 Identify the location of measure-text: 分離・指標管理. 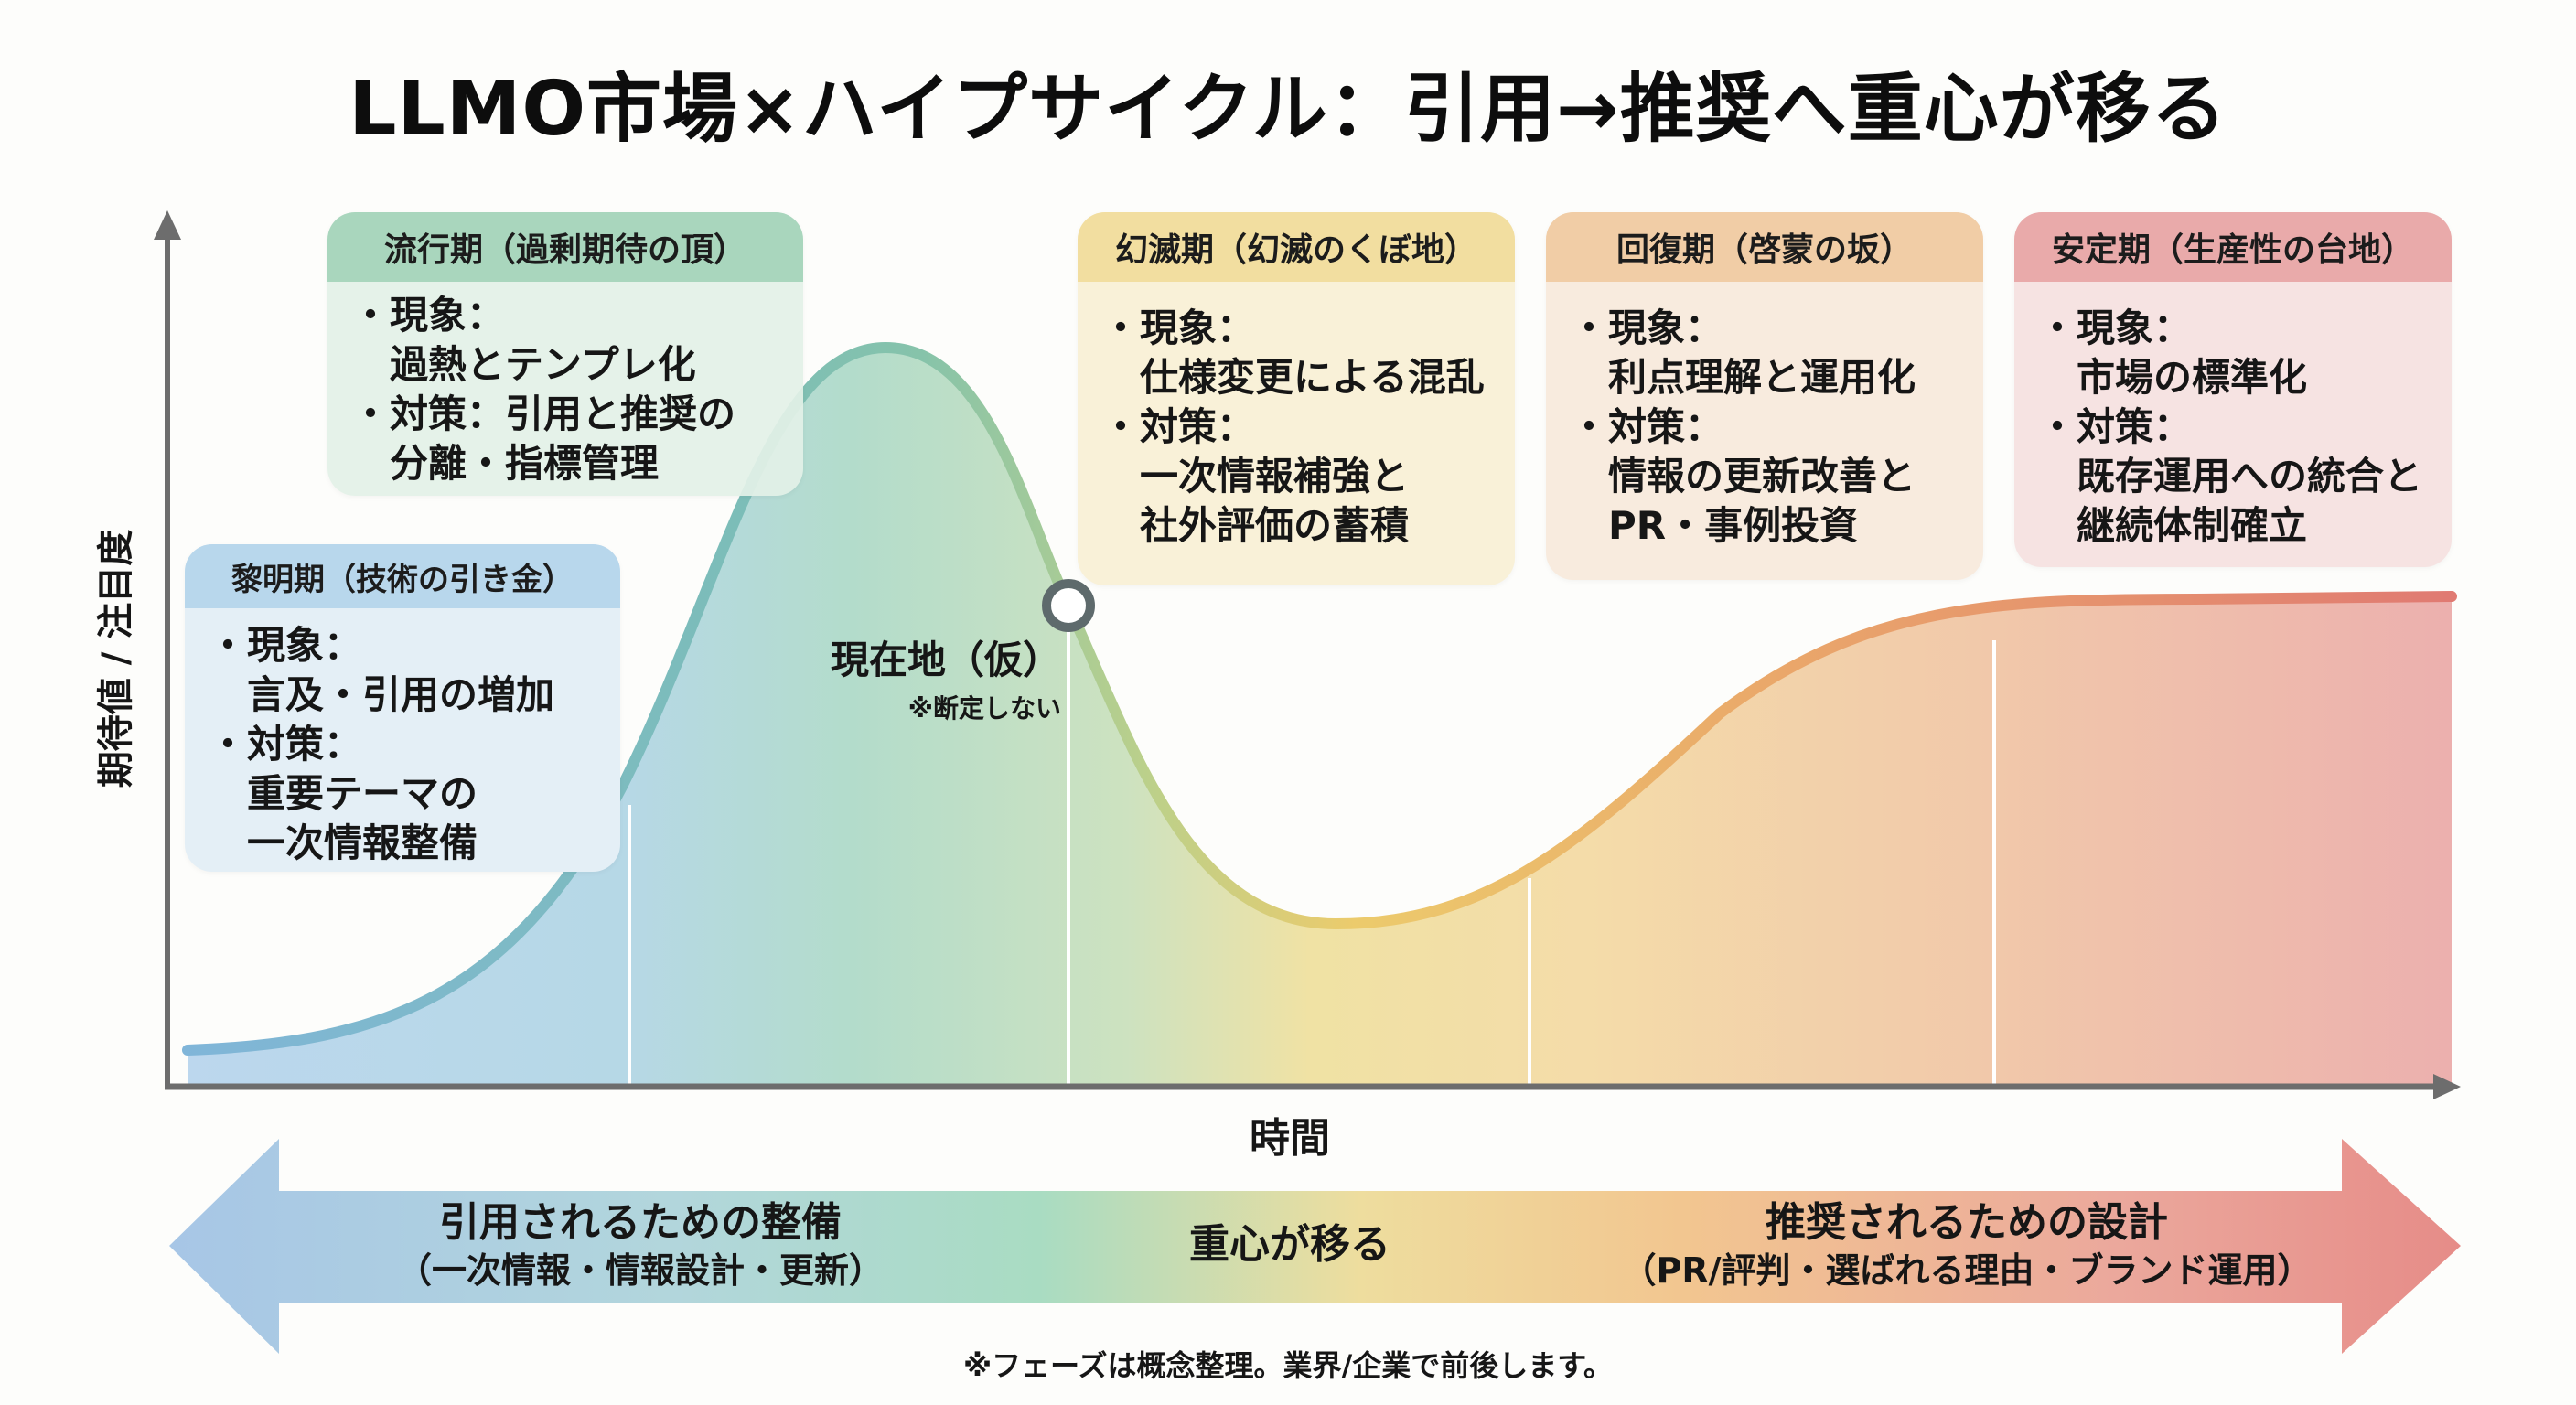
(525, 464).